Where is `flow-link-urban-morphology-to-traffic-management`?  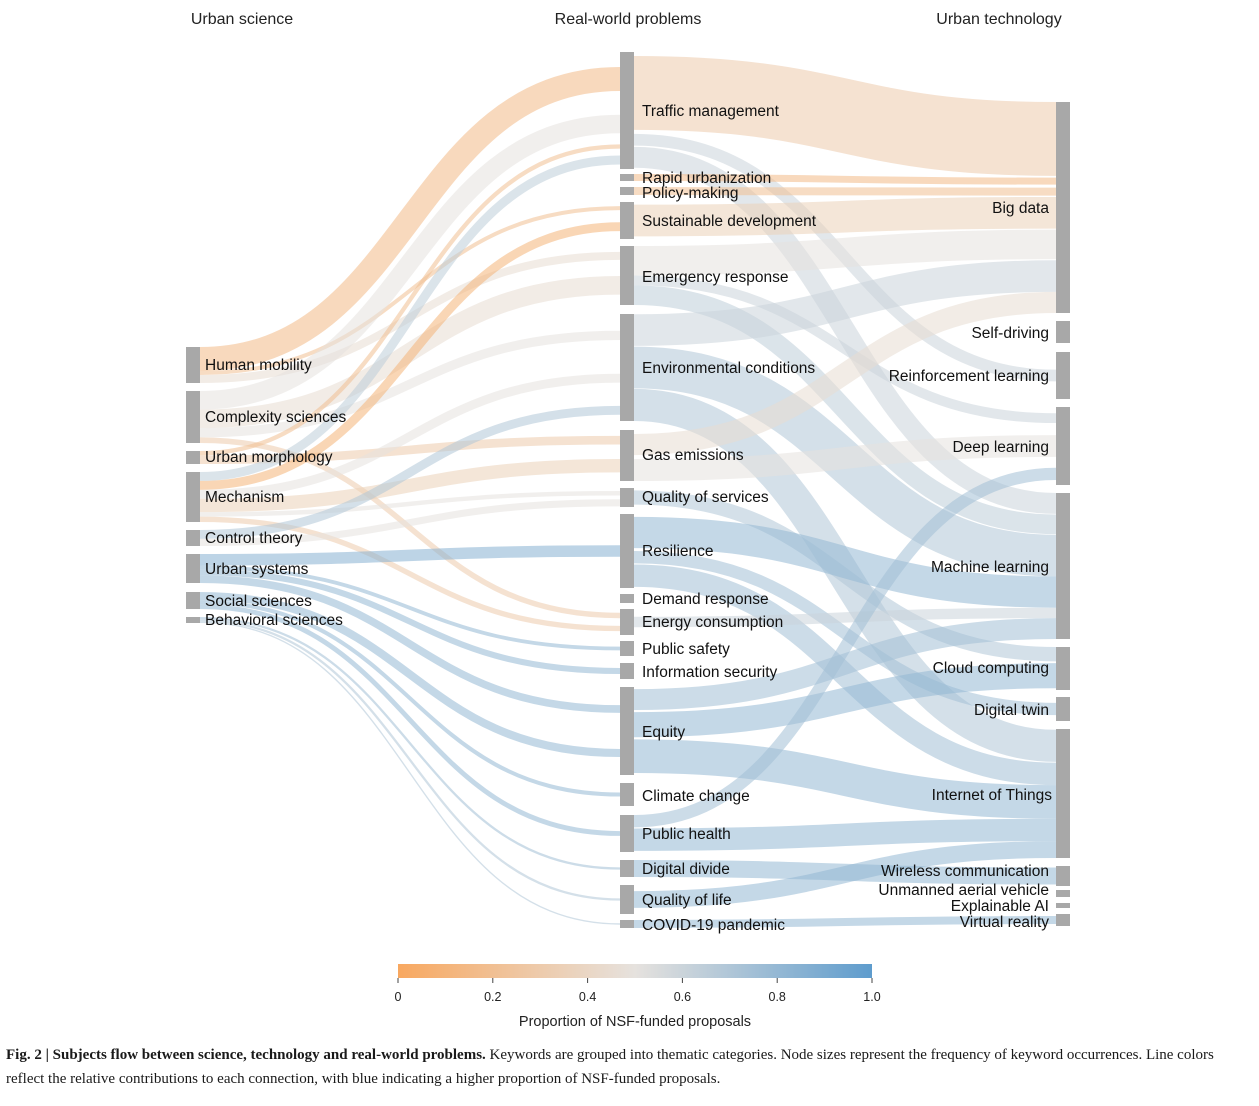 flow-link-urban-morphology-to-traffic-management is located at coordinates (410, 300).